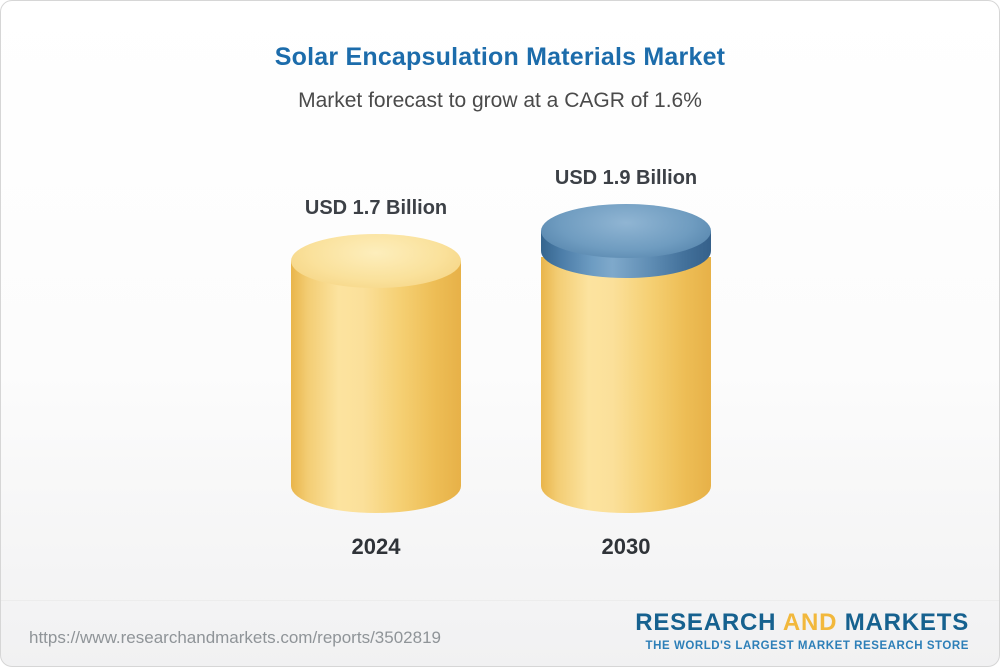  Describe the element at coordinates (500, 57) in the screenshot. I see `page-title: Solar Encapsulation Materials Market` at that location.